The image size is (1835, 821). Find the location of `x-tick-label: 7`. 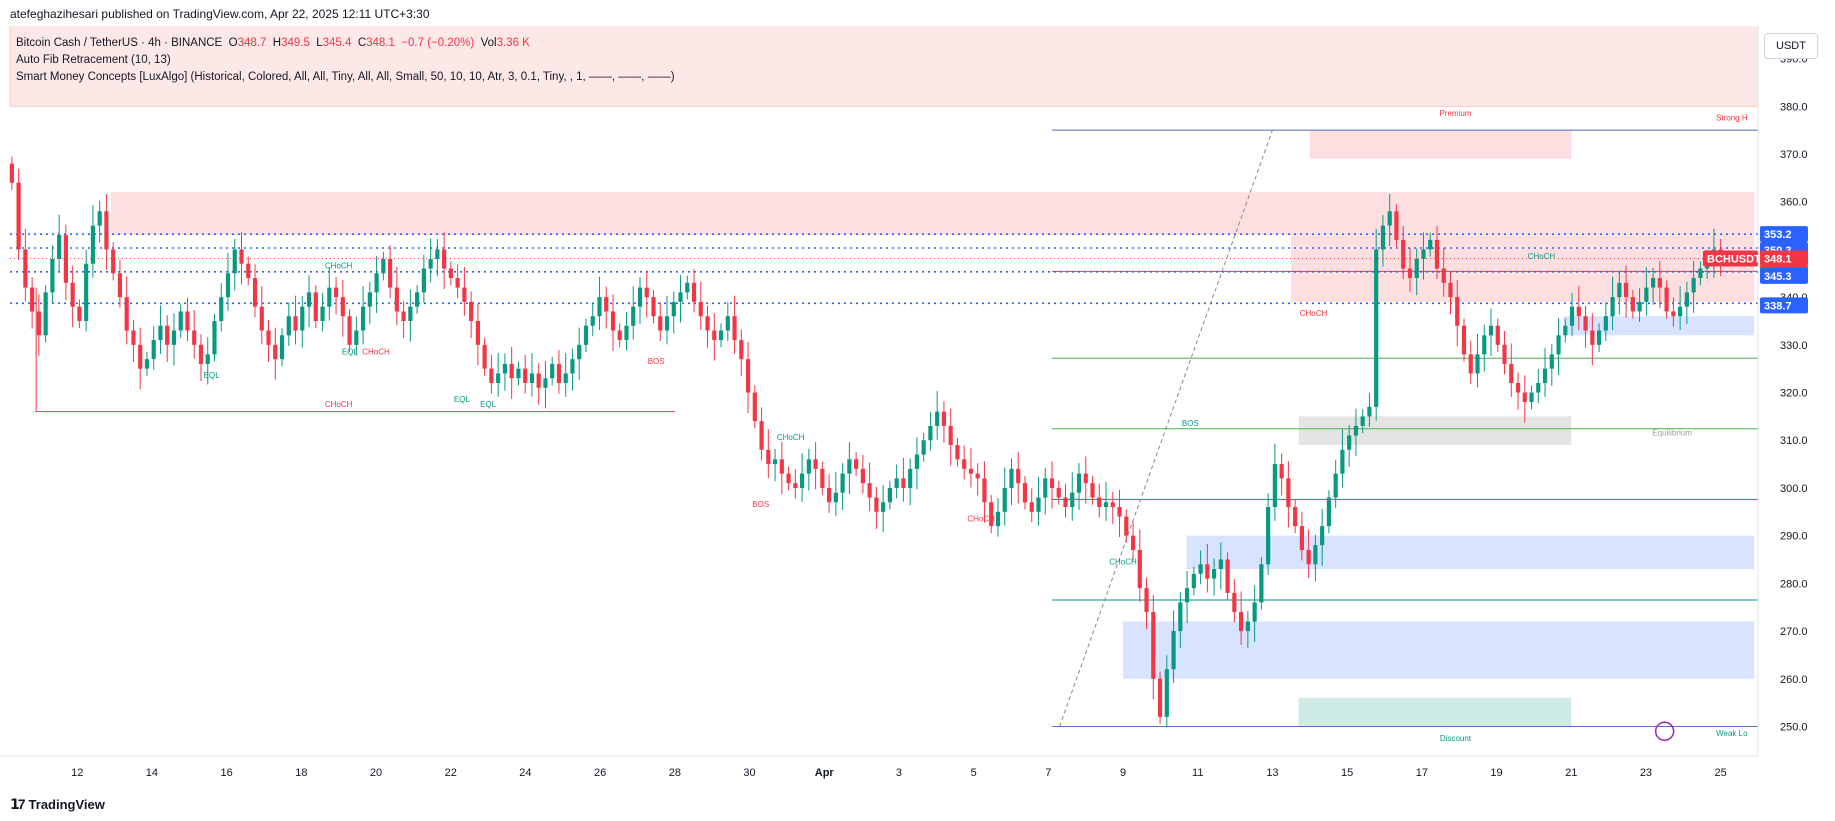

x-tick-label: 7 is located at coordinates (1048, 773).